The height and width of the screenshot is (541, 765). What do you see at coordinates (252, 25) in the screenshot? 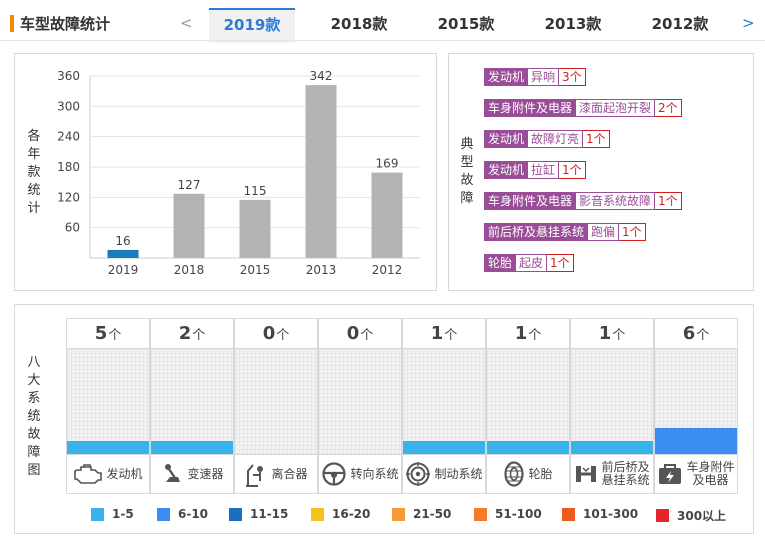
I see `tab-2019: 2019款` at bounding box center [252, 25].